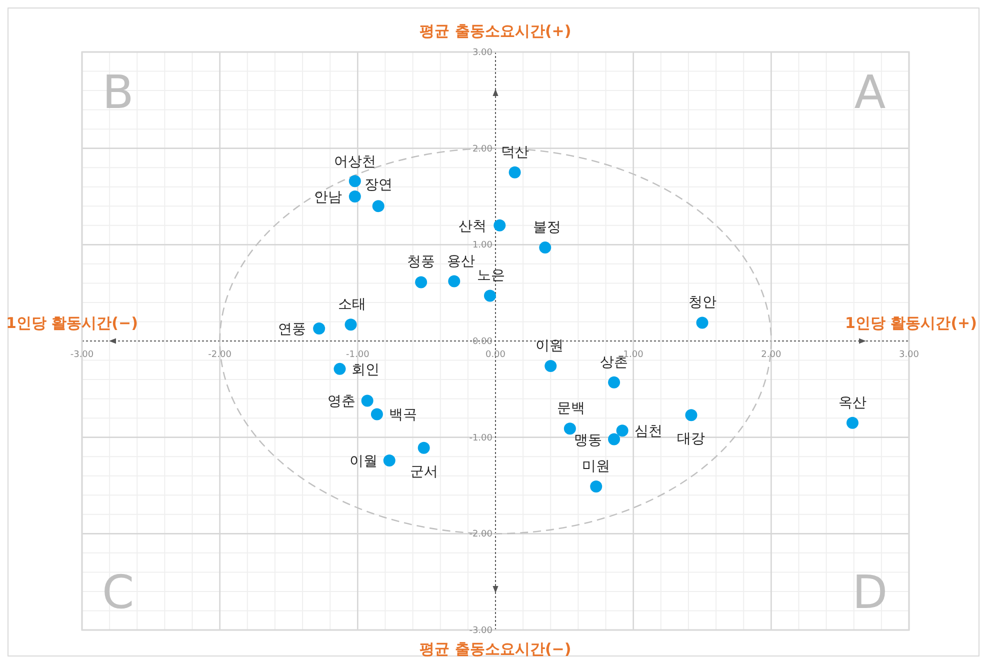  Describe the element at coordinates (472, 226) in the screenshot. I see `annotation: 산척` at that location.